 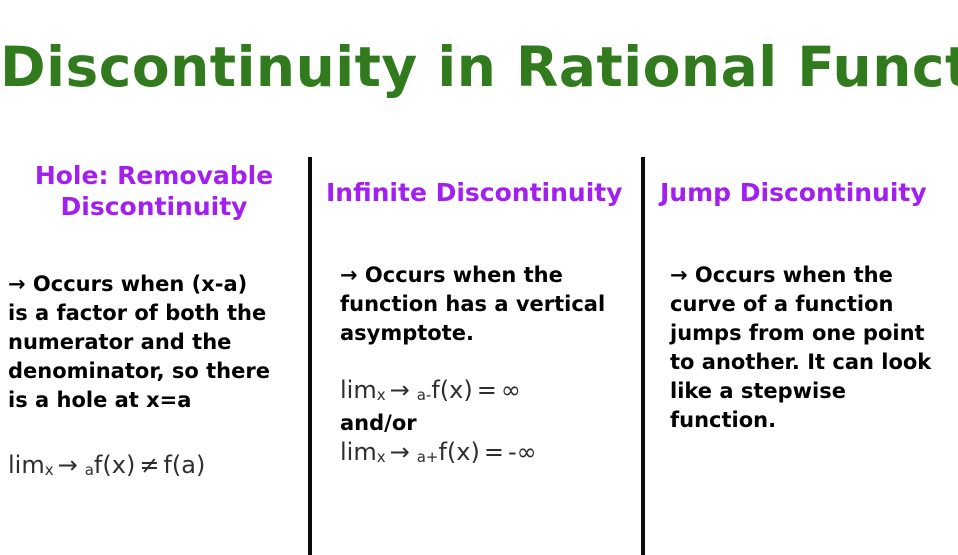 I want to click on column-heading-infinite: Infinite Discontinuity, so click(x=474, y=192).